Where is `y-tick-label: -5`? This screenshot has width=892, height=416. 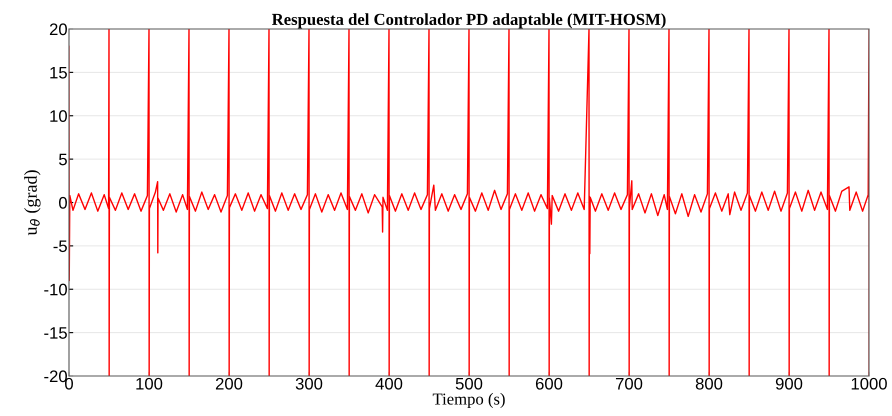 y-tick-label: -5 is located at coordinates (60, 246).